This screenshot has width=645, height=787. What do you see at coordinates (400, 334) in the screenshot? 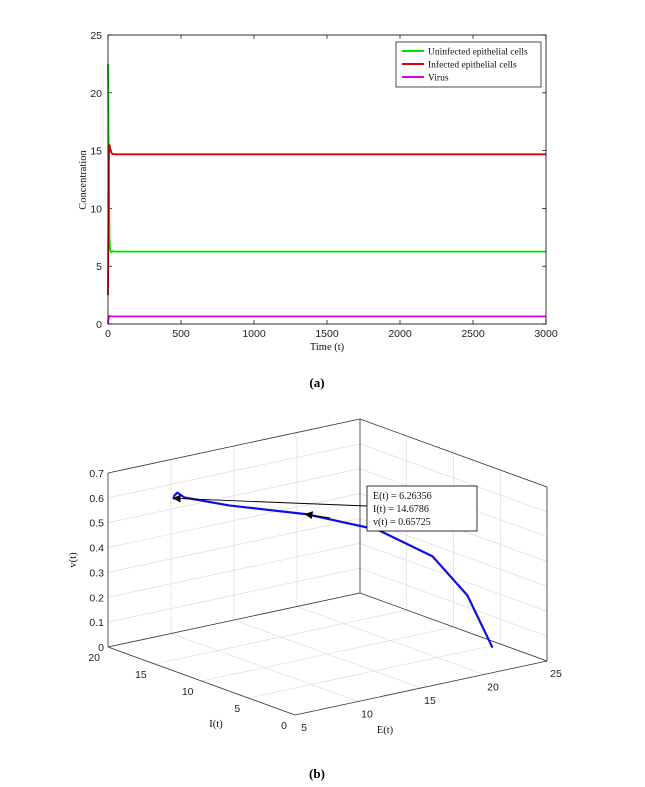
I see `x-tick-label: 2000` at bounding box center [400, 334].